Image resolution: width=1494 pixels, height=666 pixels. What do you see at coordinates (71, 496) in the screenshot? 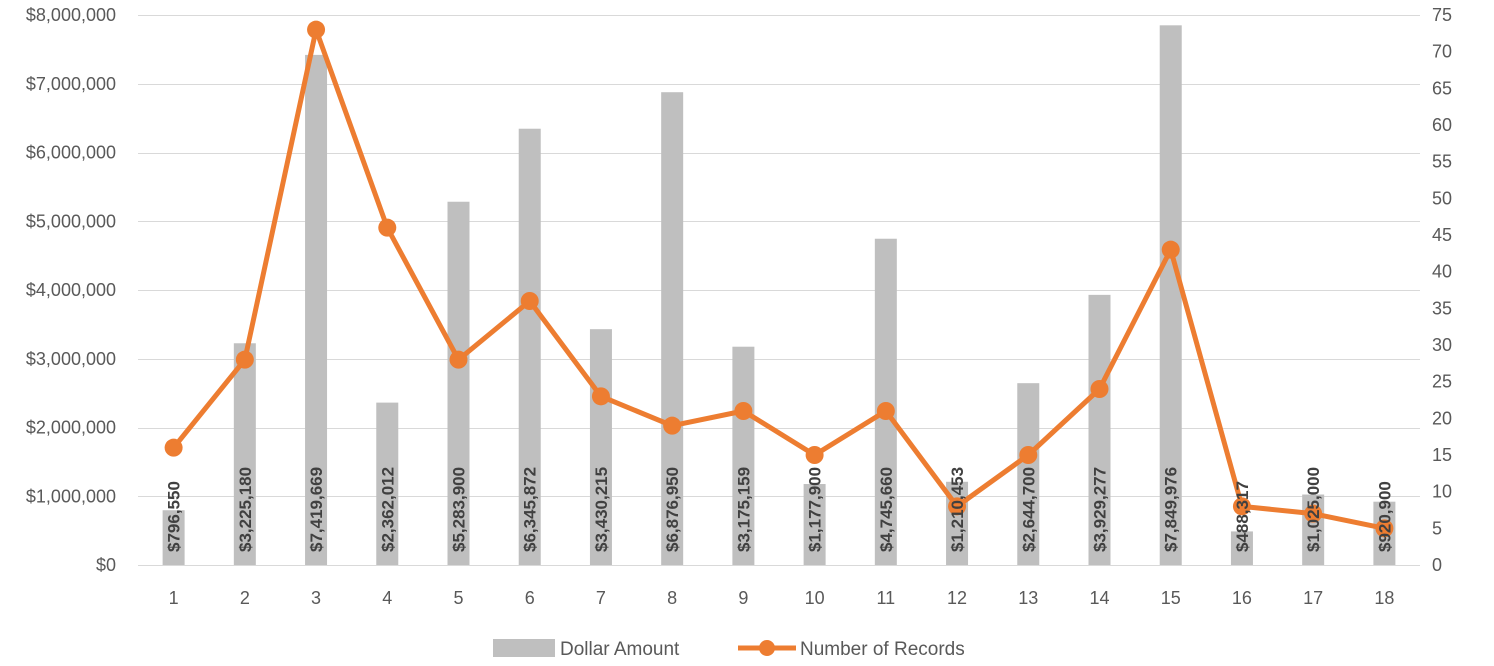
I see `left-tick-label: $1,000,000` at bounding box center [71, 496].